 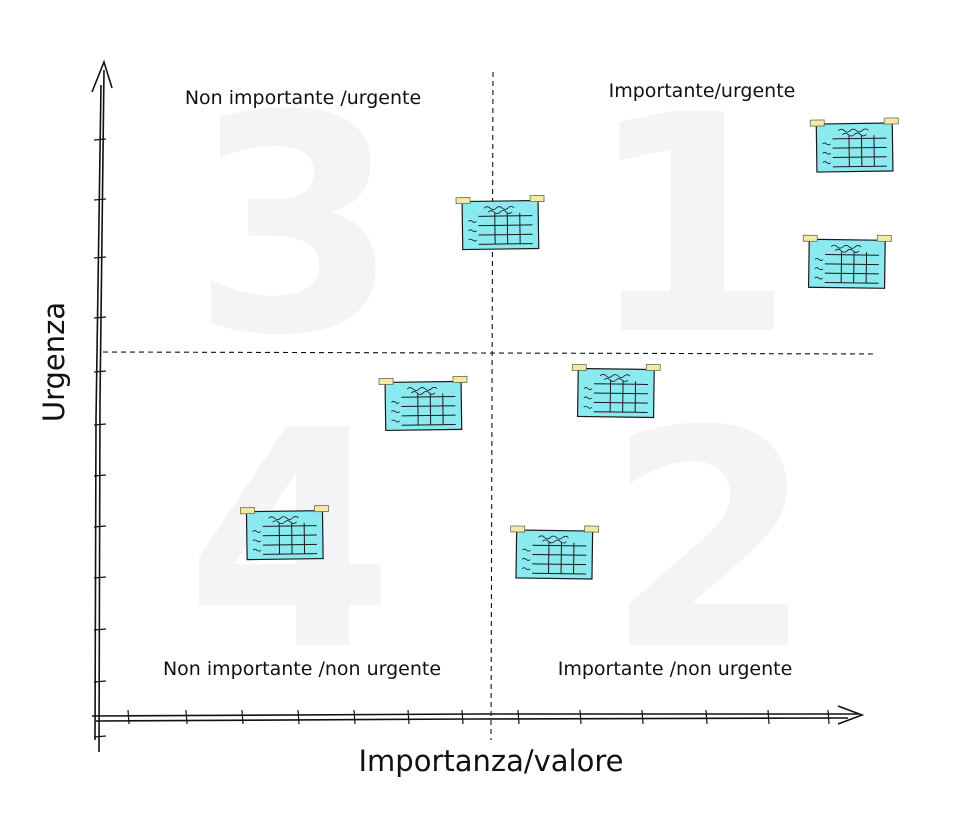 I want to click on y-axis, so click(x=102, y=406).